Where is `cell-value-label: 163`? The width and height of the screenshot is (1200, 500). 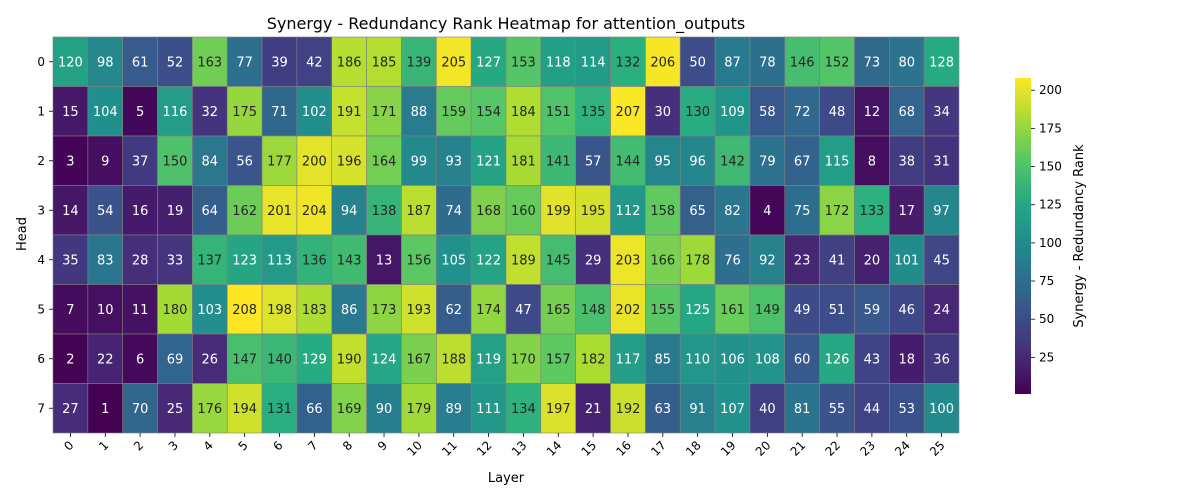
cell-value-label: 163 is located at coordinates (209, 62).